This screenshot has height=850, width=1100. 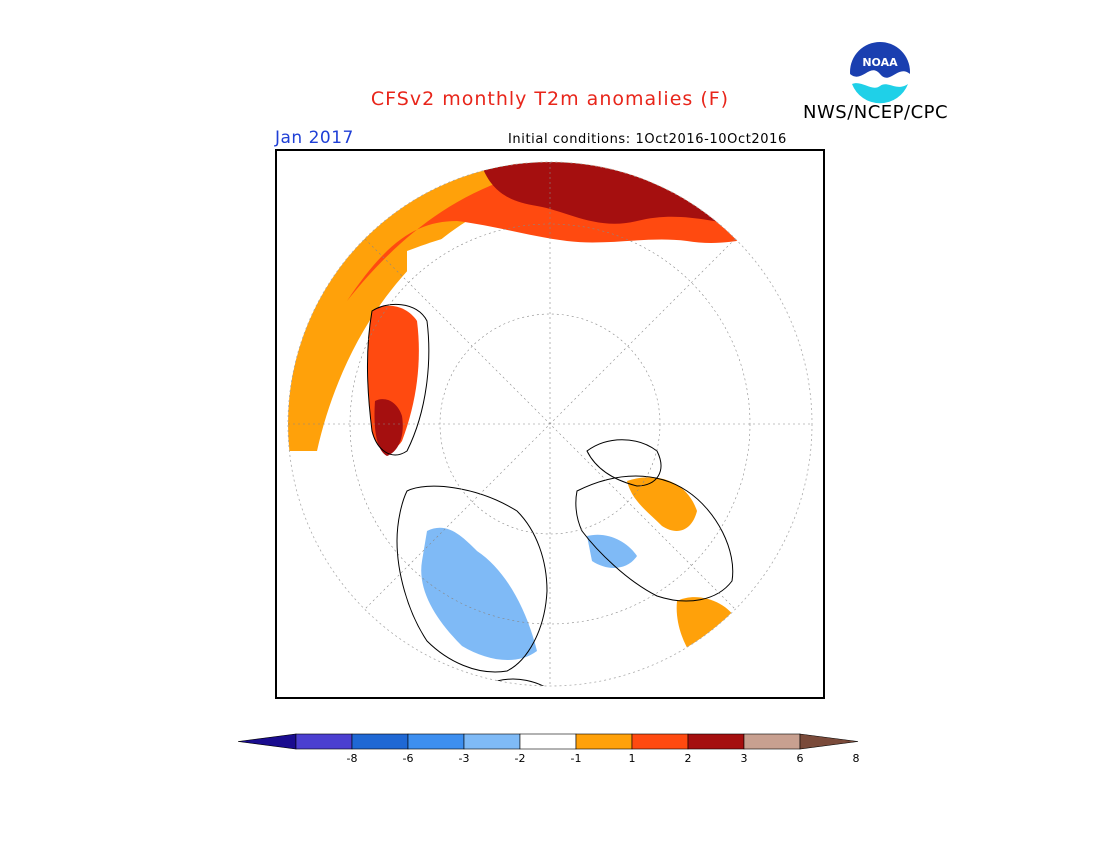 I want to click on colorbar, so click(x=548, y=741).